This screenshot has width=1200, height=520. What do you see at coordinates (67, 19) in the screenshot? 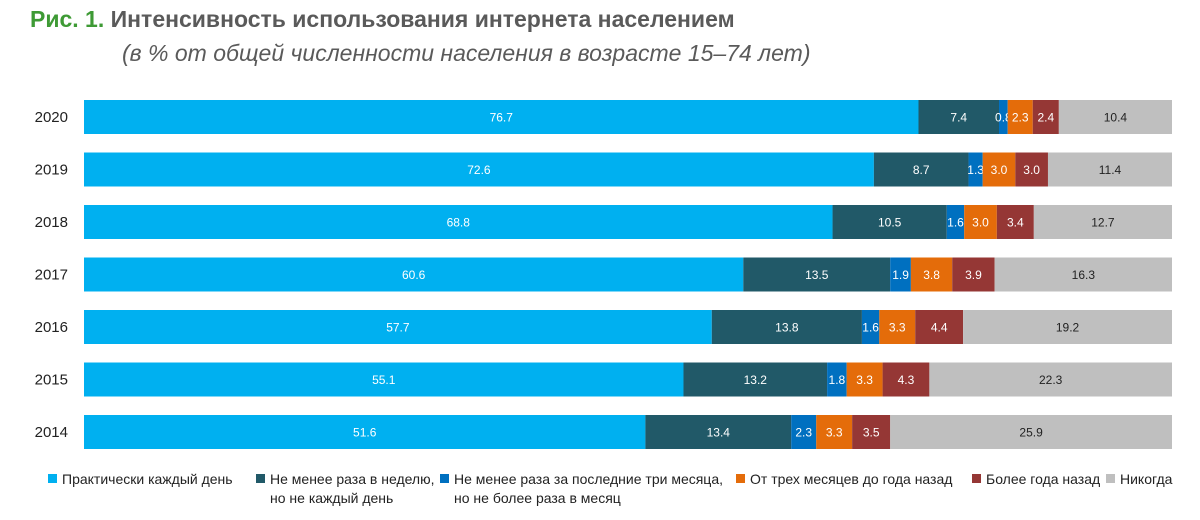
I see `figure-number: Рис. 1.` at bounding box center [67, 19].